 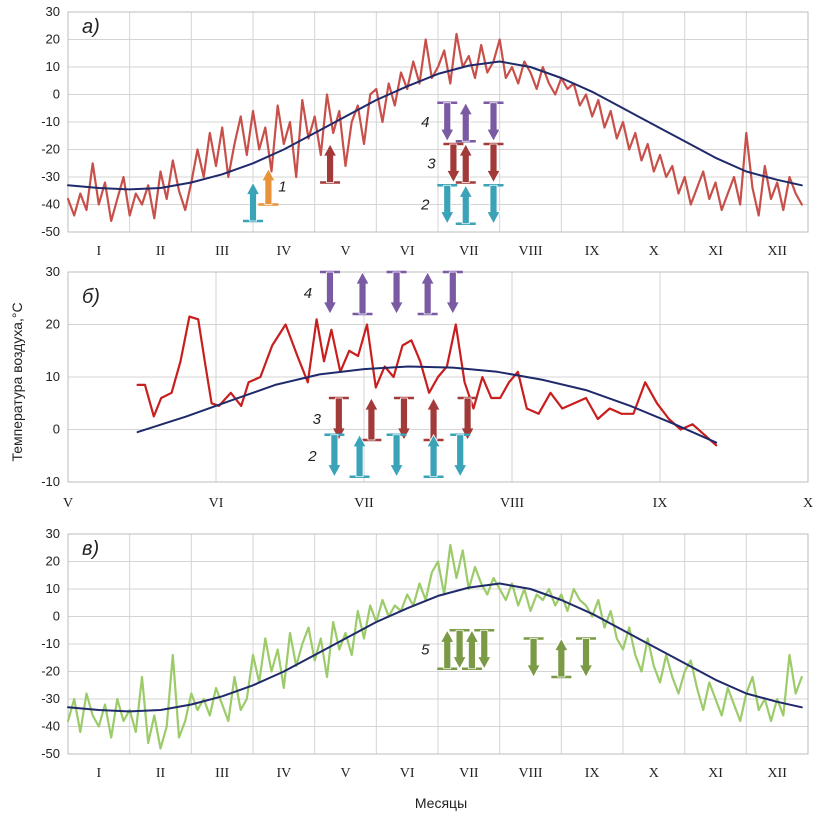 I want to click on daily-series-line, so click(x=427, y=381).